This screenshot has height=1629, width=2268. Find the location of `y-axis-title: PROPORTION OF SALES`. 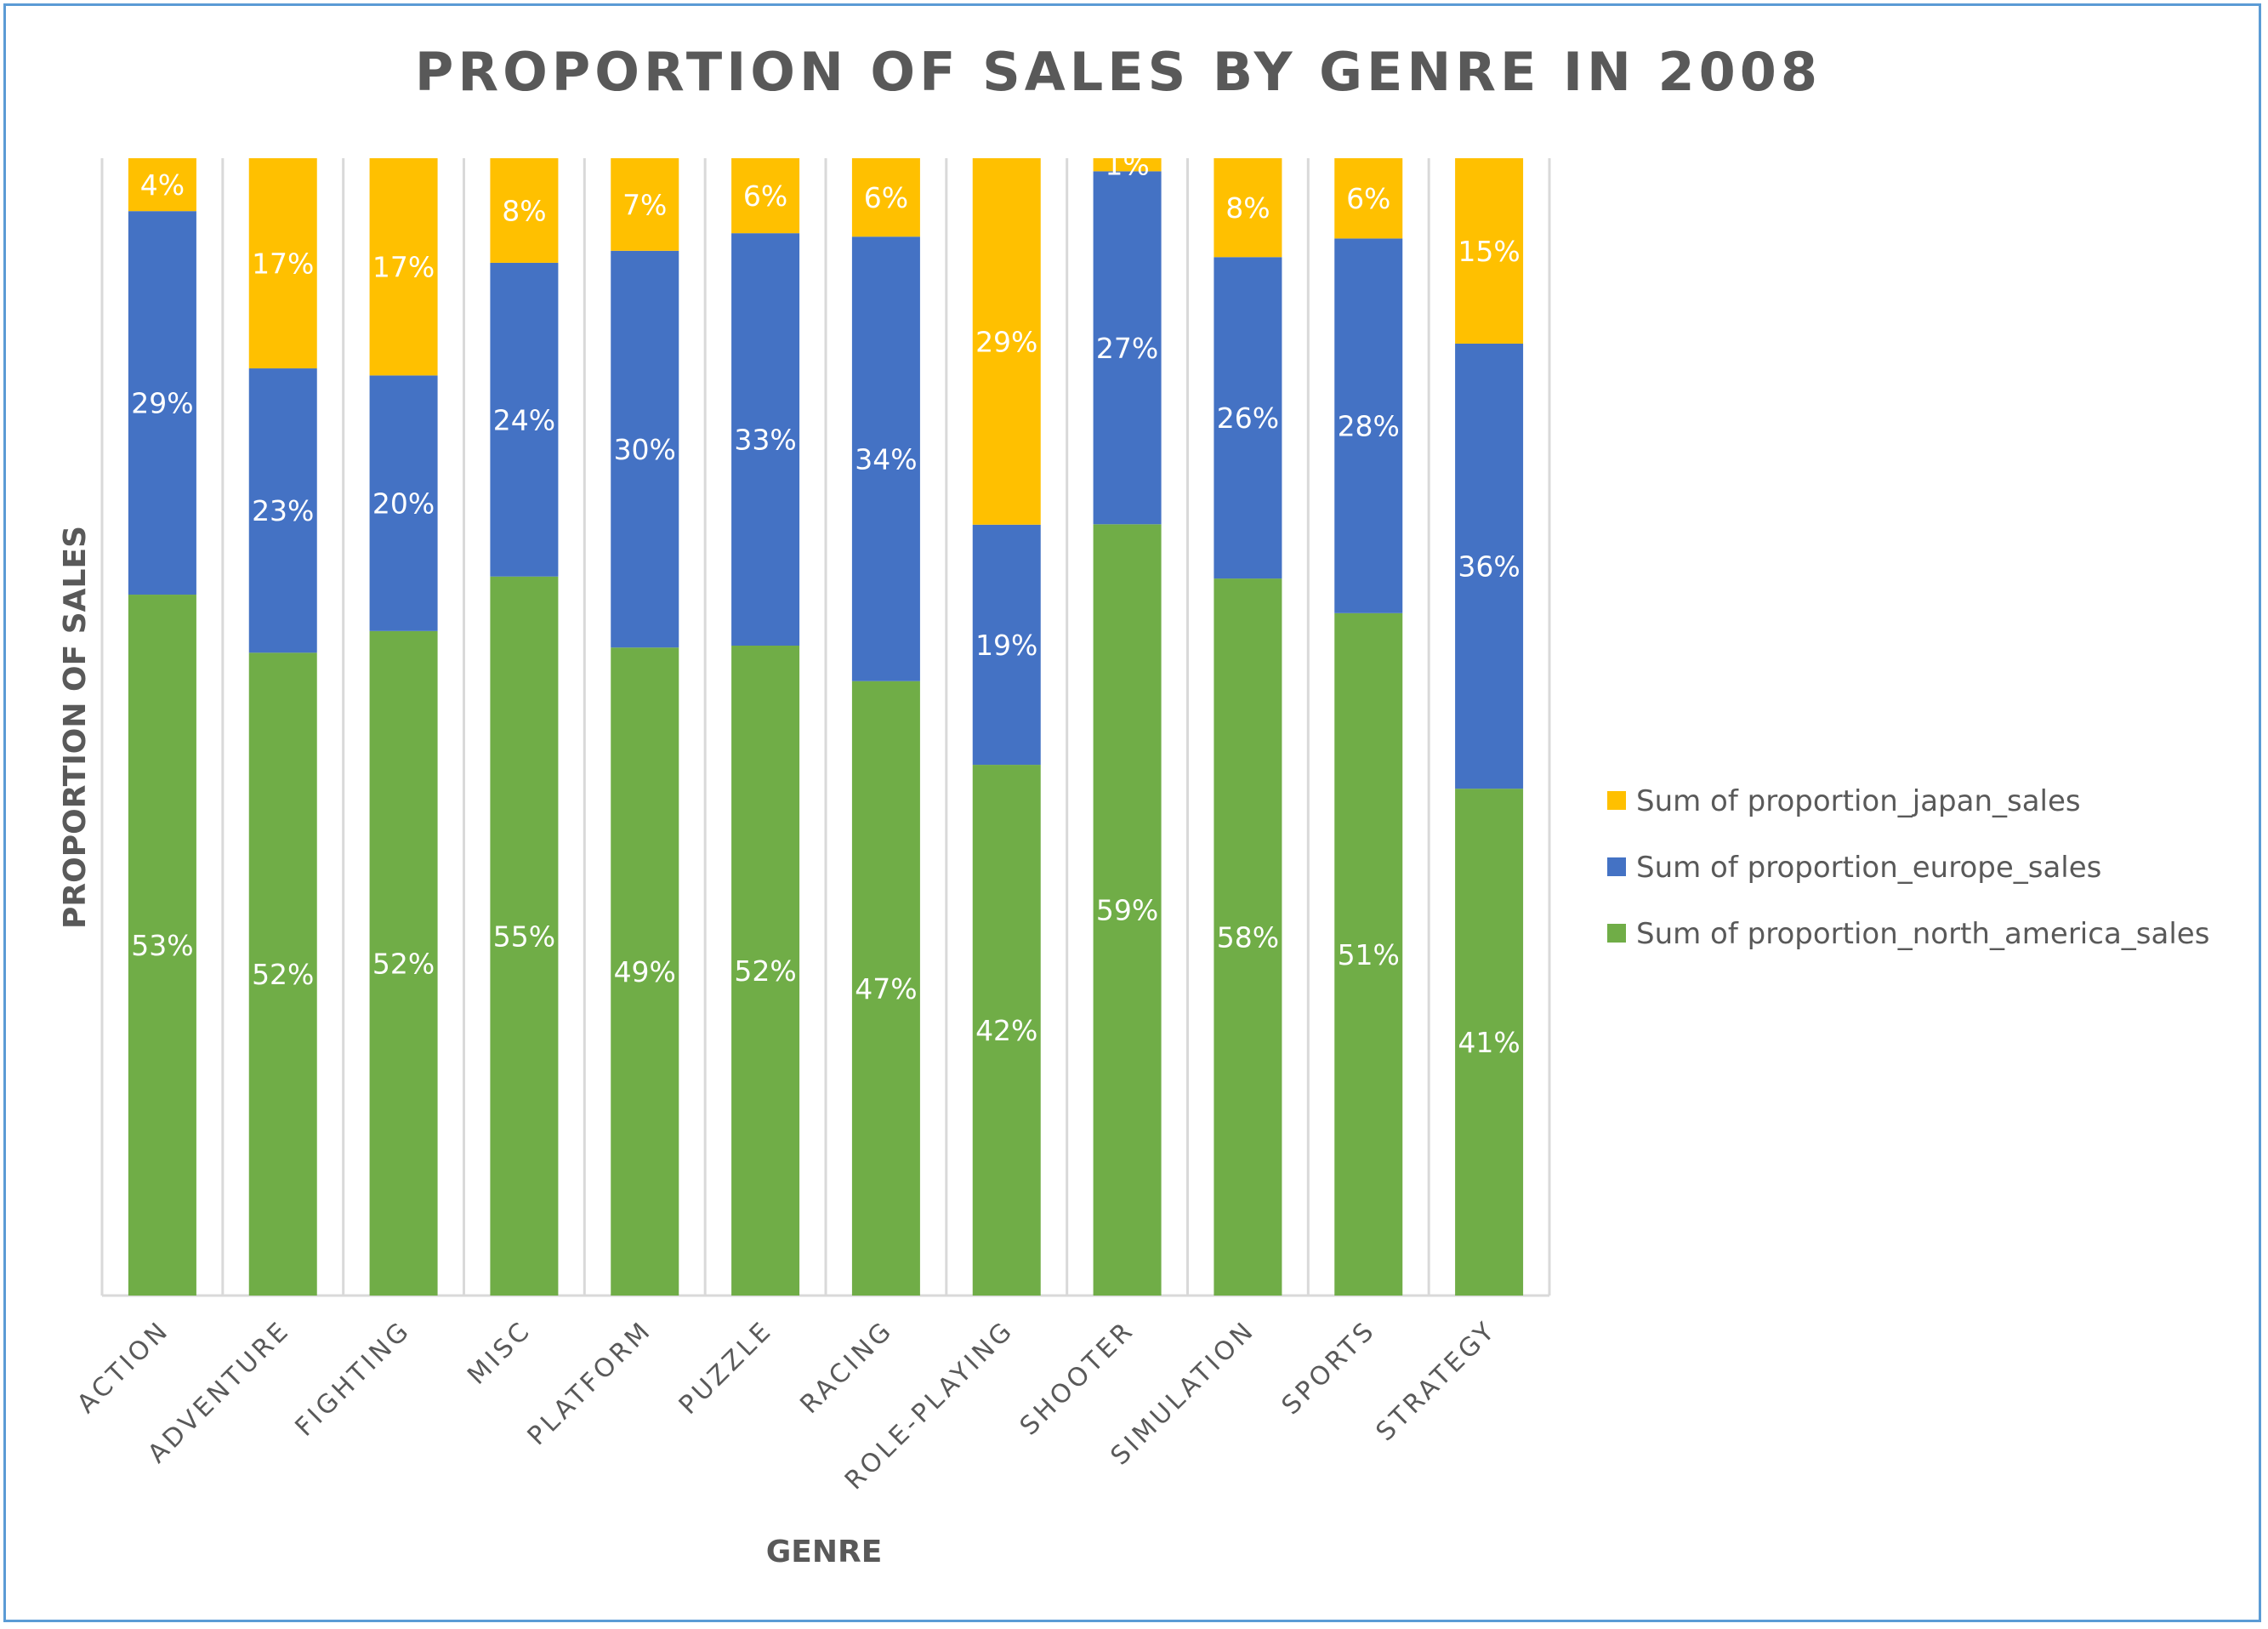

y-axis-title: PROPORTION OF SALES is located at coordinates (75, 727).